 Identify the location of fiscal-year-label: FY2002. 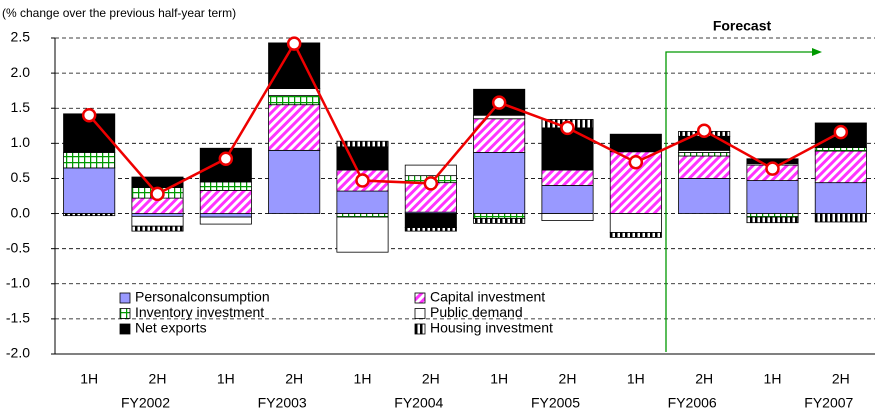
(145, 403).